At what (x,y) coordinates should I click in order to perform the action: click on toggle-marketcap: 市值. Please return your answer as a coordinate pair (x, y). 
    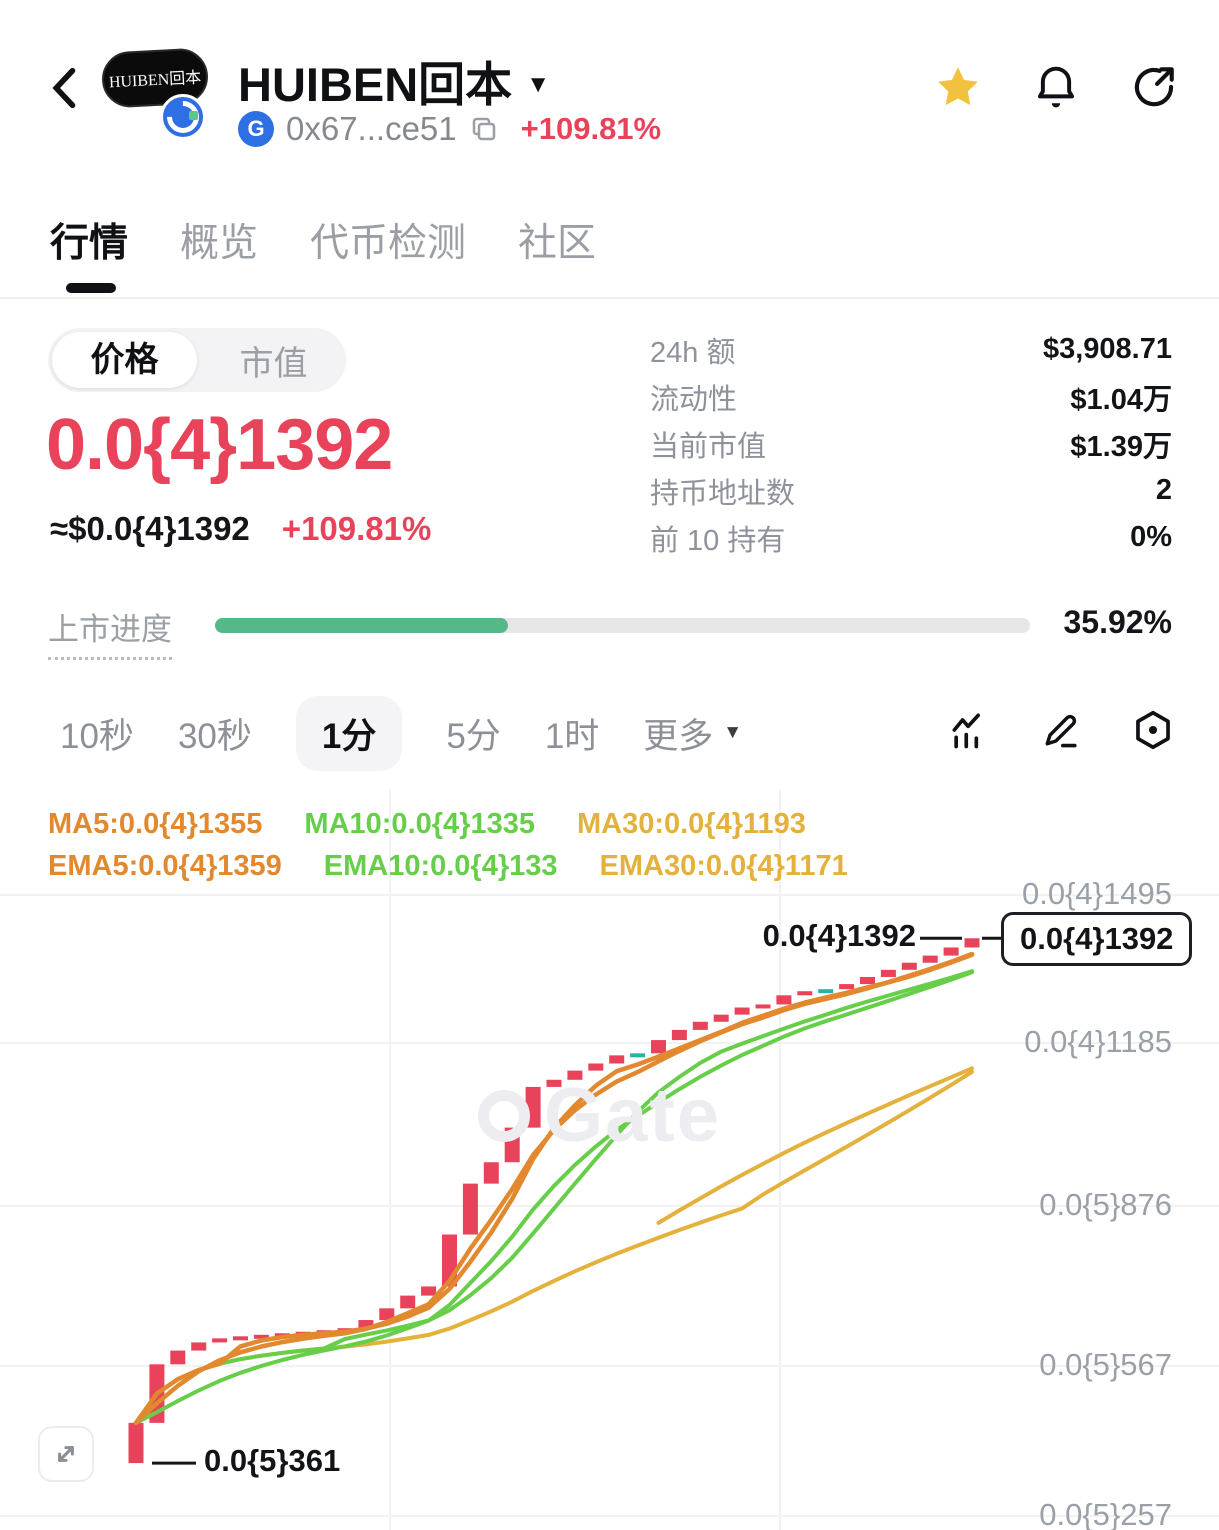
    Looking at the image, I should click on (273, 363).